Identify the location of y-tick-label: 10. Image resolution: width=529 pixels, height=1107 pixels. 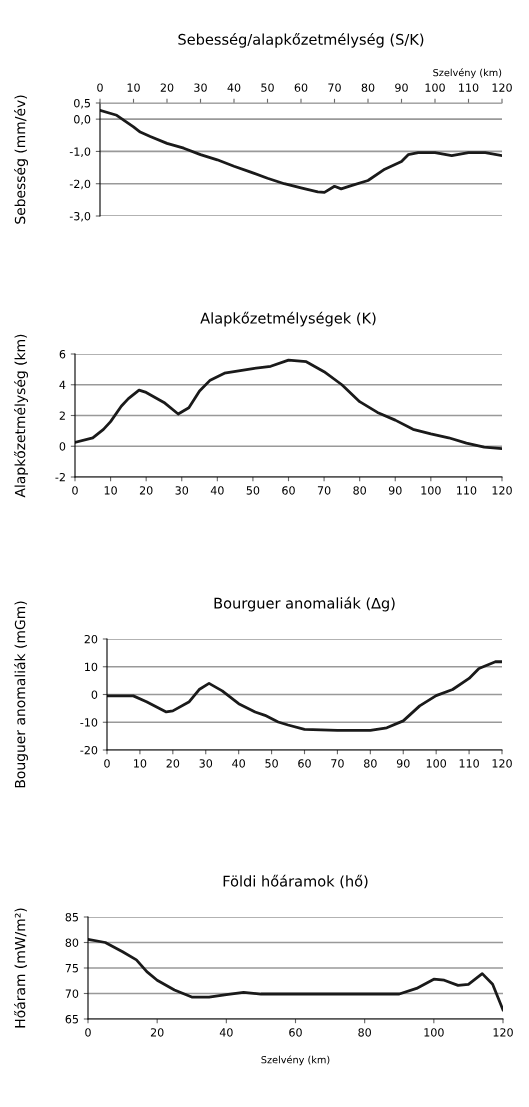
(91, 667).